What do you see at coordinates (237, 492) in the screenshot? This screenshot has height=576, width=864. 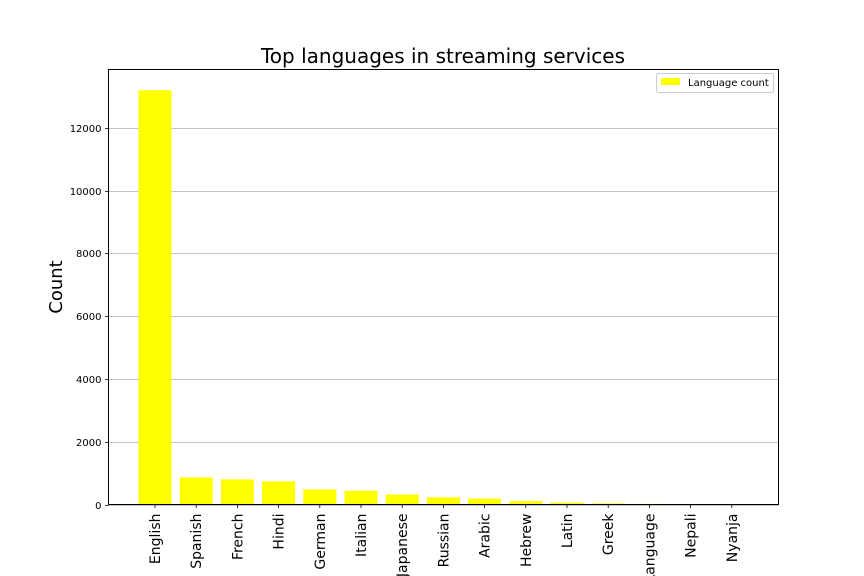 I see `bar-french` at bounding box center [237, 492].